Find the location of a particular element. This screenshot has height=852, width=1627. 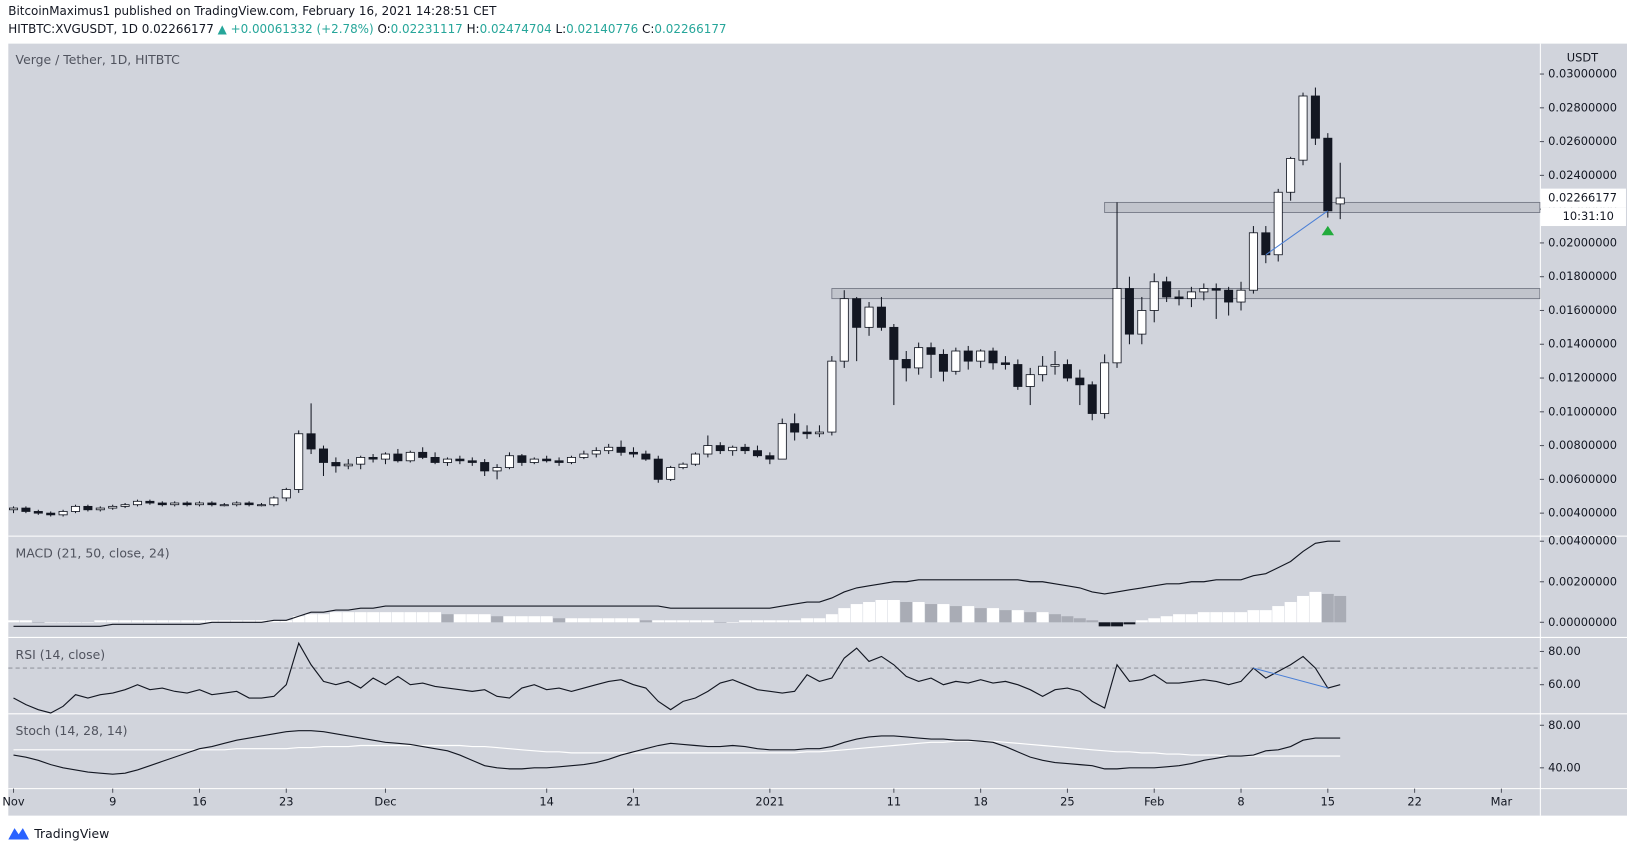

y-tick-label: 40.00 is located at coordinates (1564, 767).